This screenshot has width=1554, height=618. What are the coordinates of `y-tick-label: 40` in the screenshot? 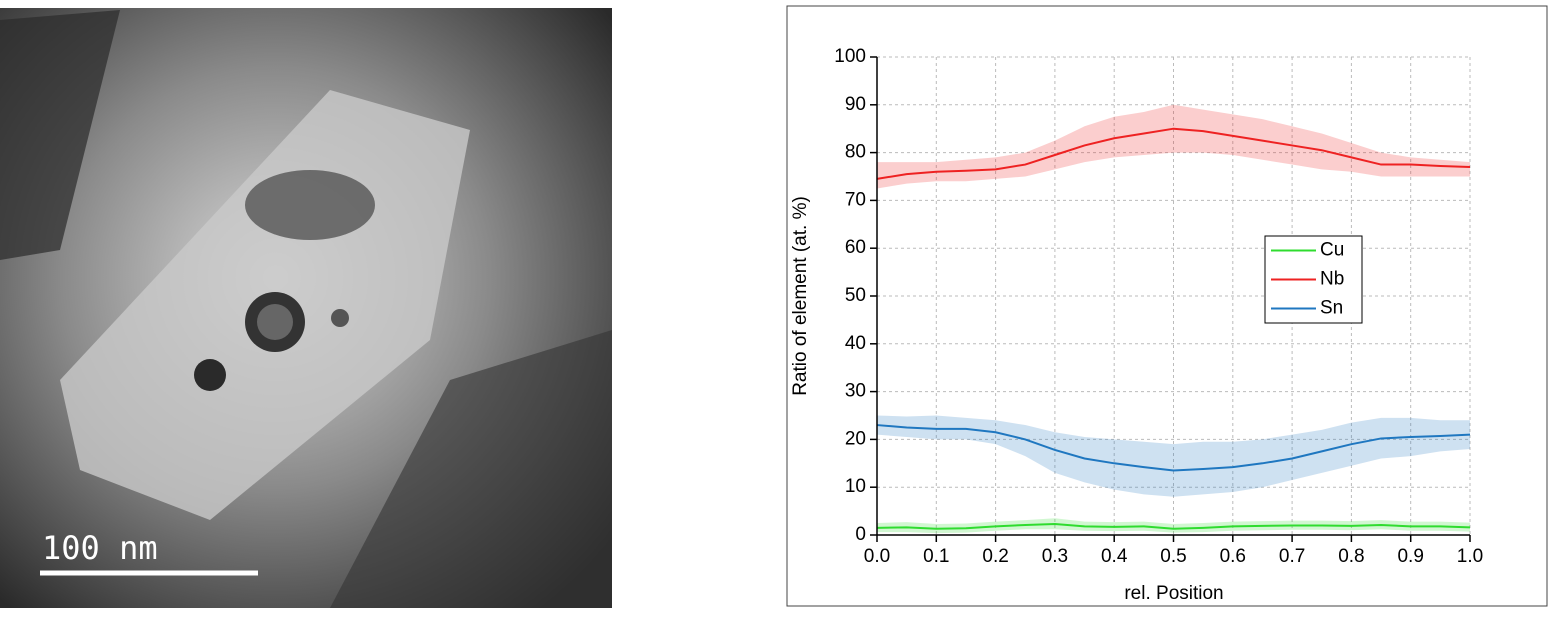 It's located at (855, 343).